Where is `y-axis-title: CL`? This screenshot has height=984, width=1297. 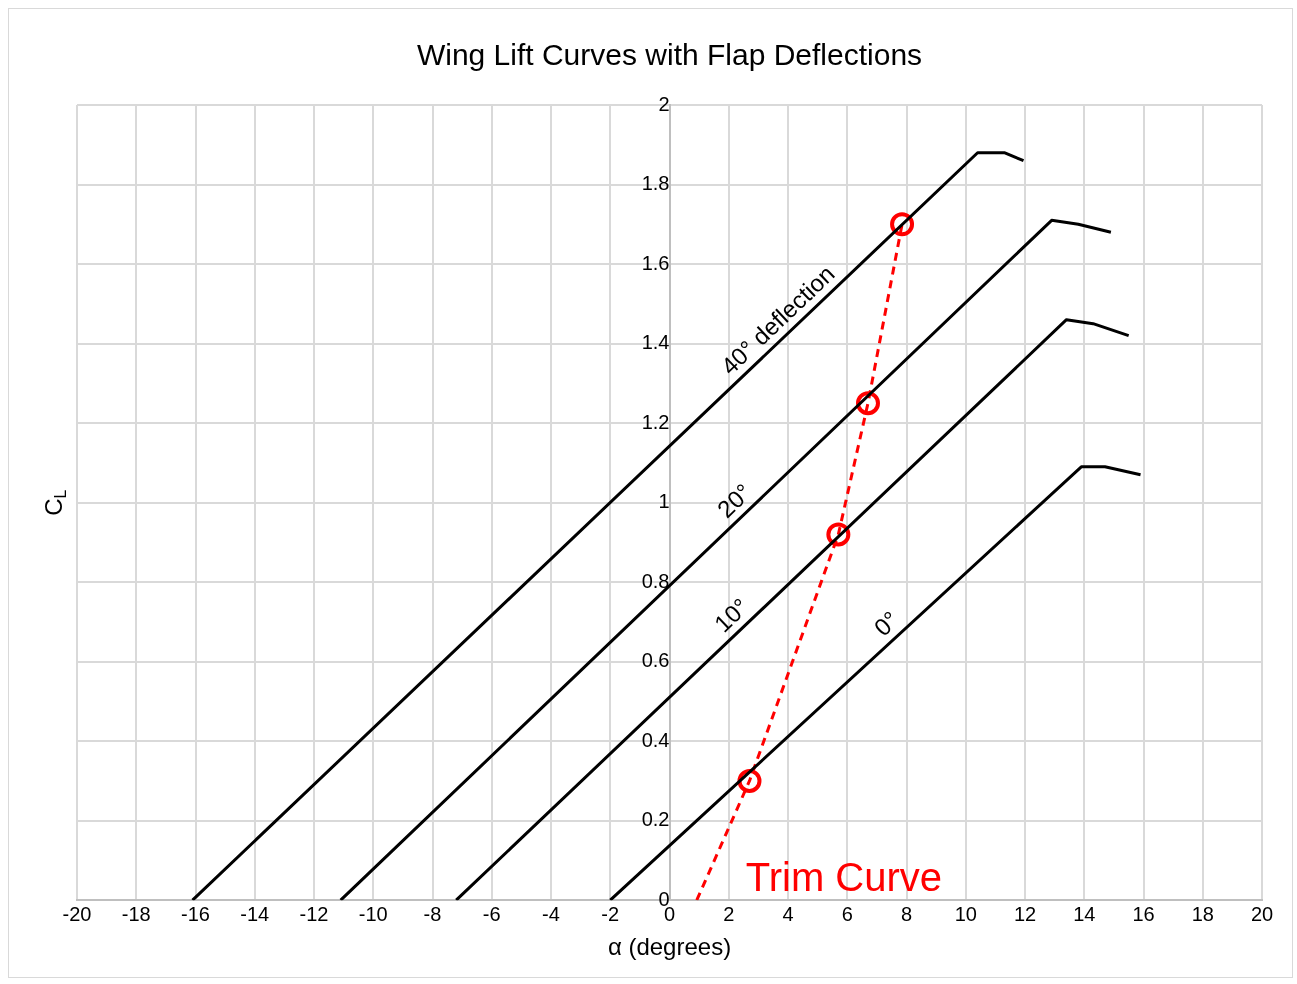 y-axis-title: CL is located at coordinates (54, 502).